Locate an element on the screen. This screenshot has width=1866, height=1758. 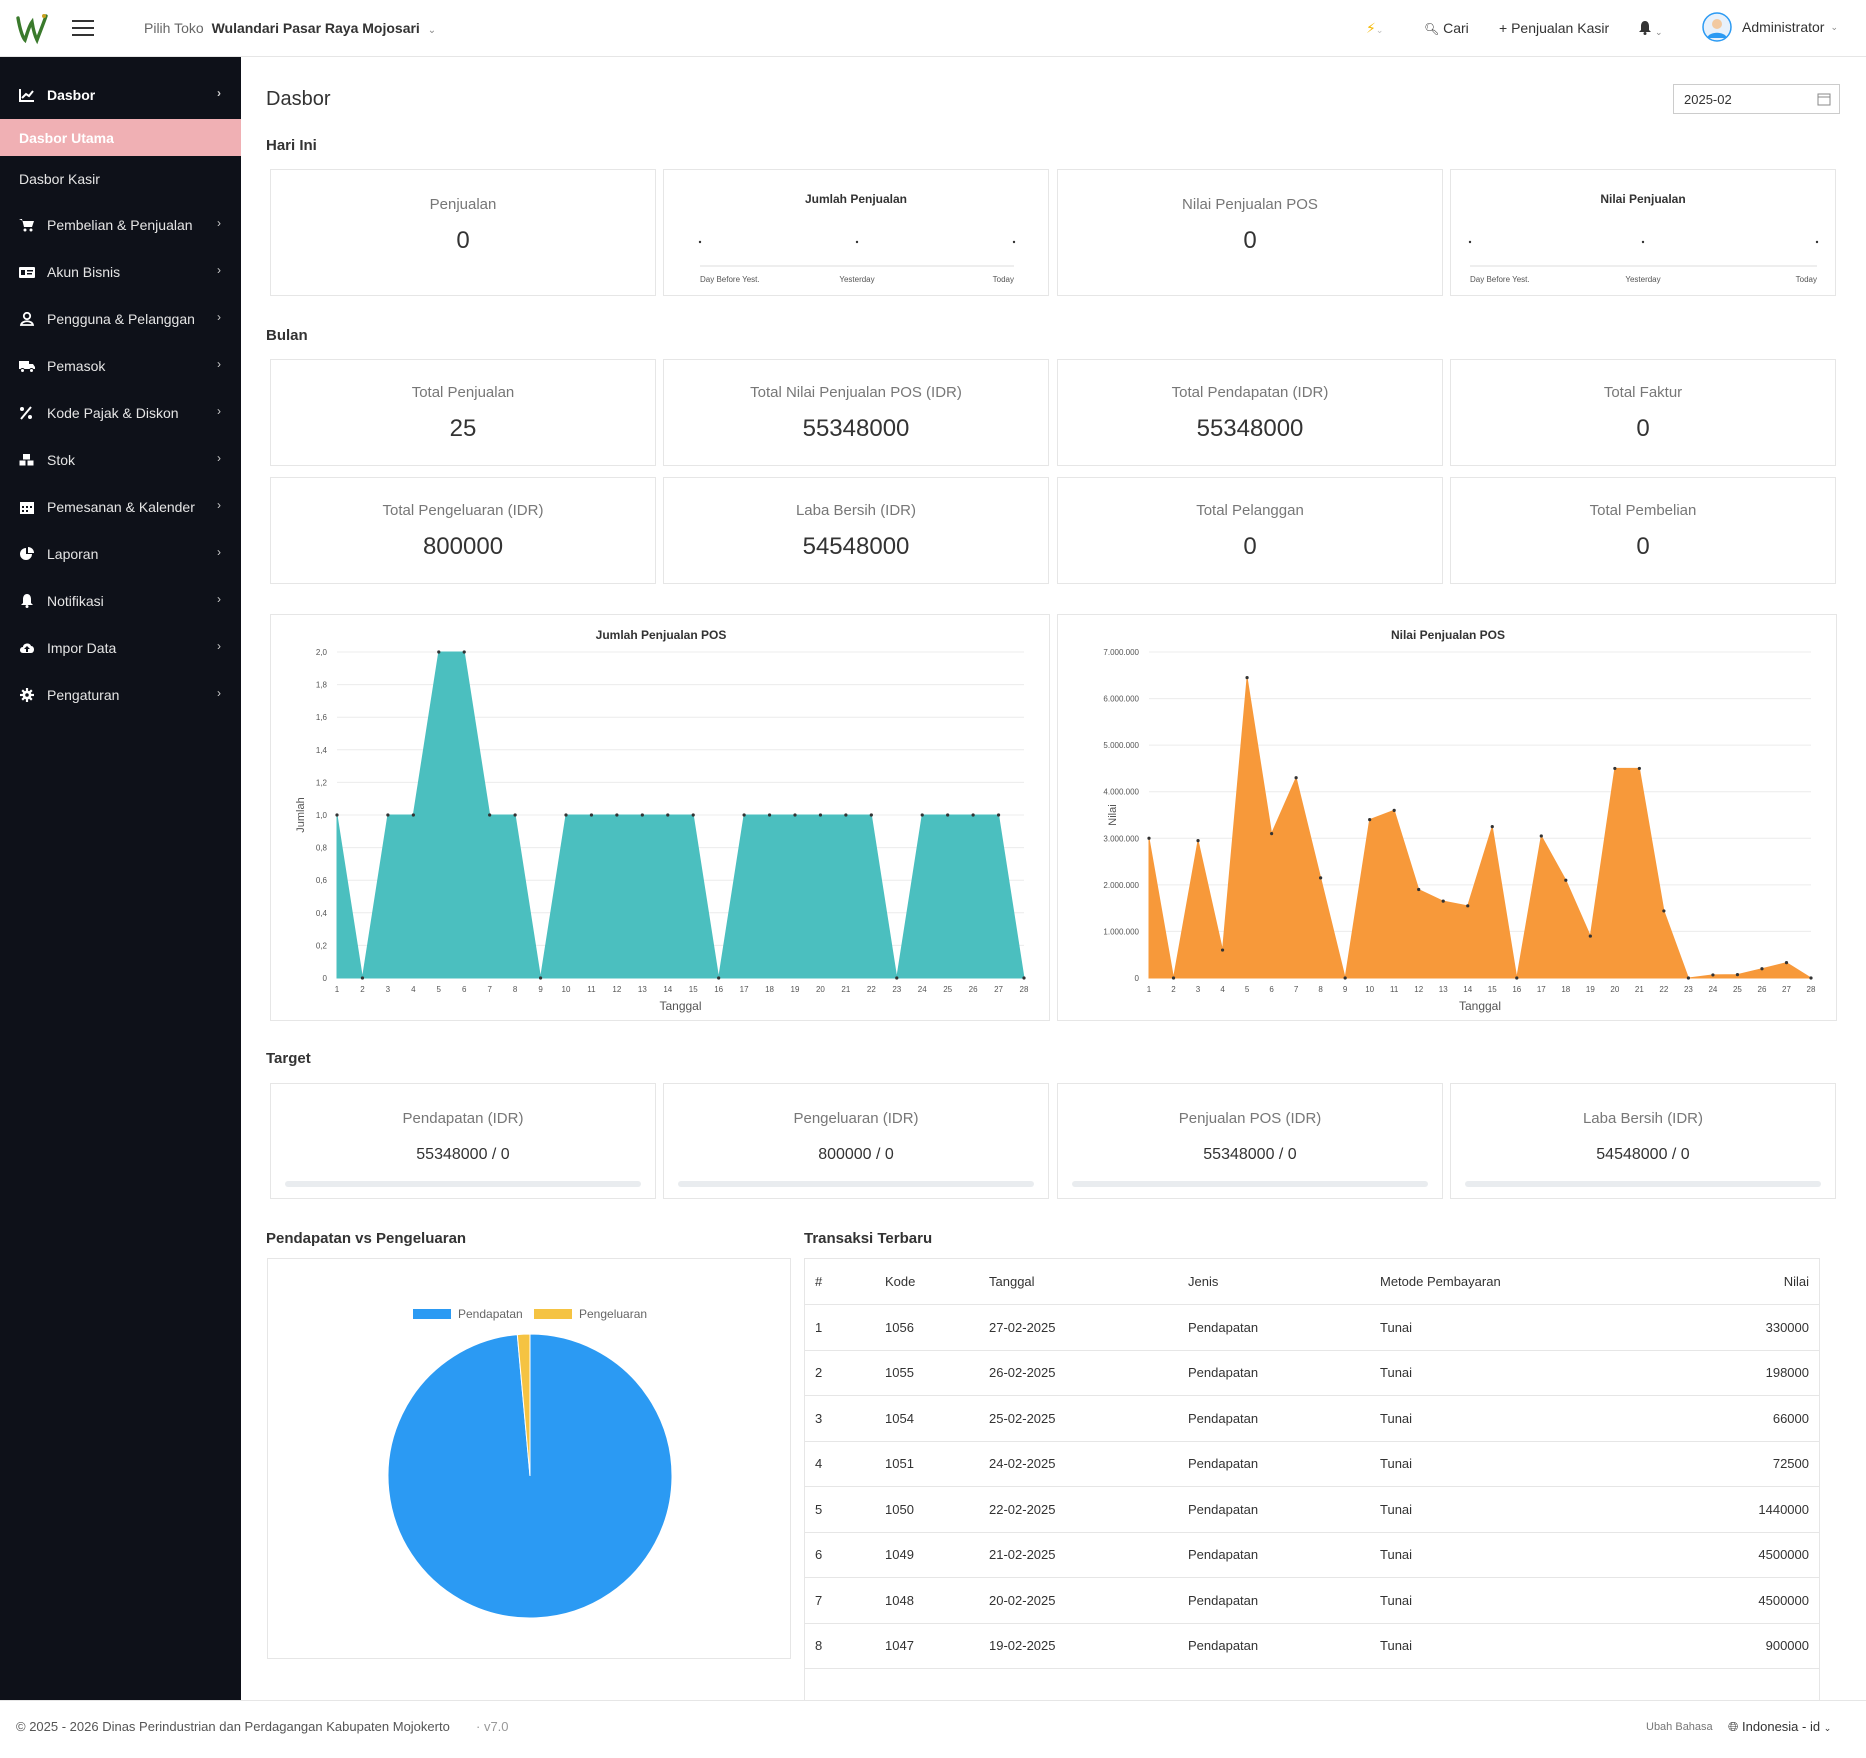
sidebar-item-pengguna-pelanggan: Pengguna & Pelanggan › is located at coordinates (120, 319).